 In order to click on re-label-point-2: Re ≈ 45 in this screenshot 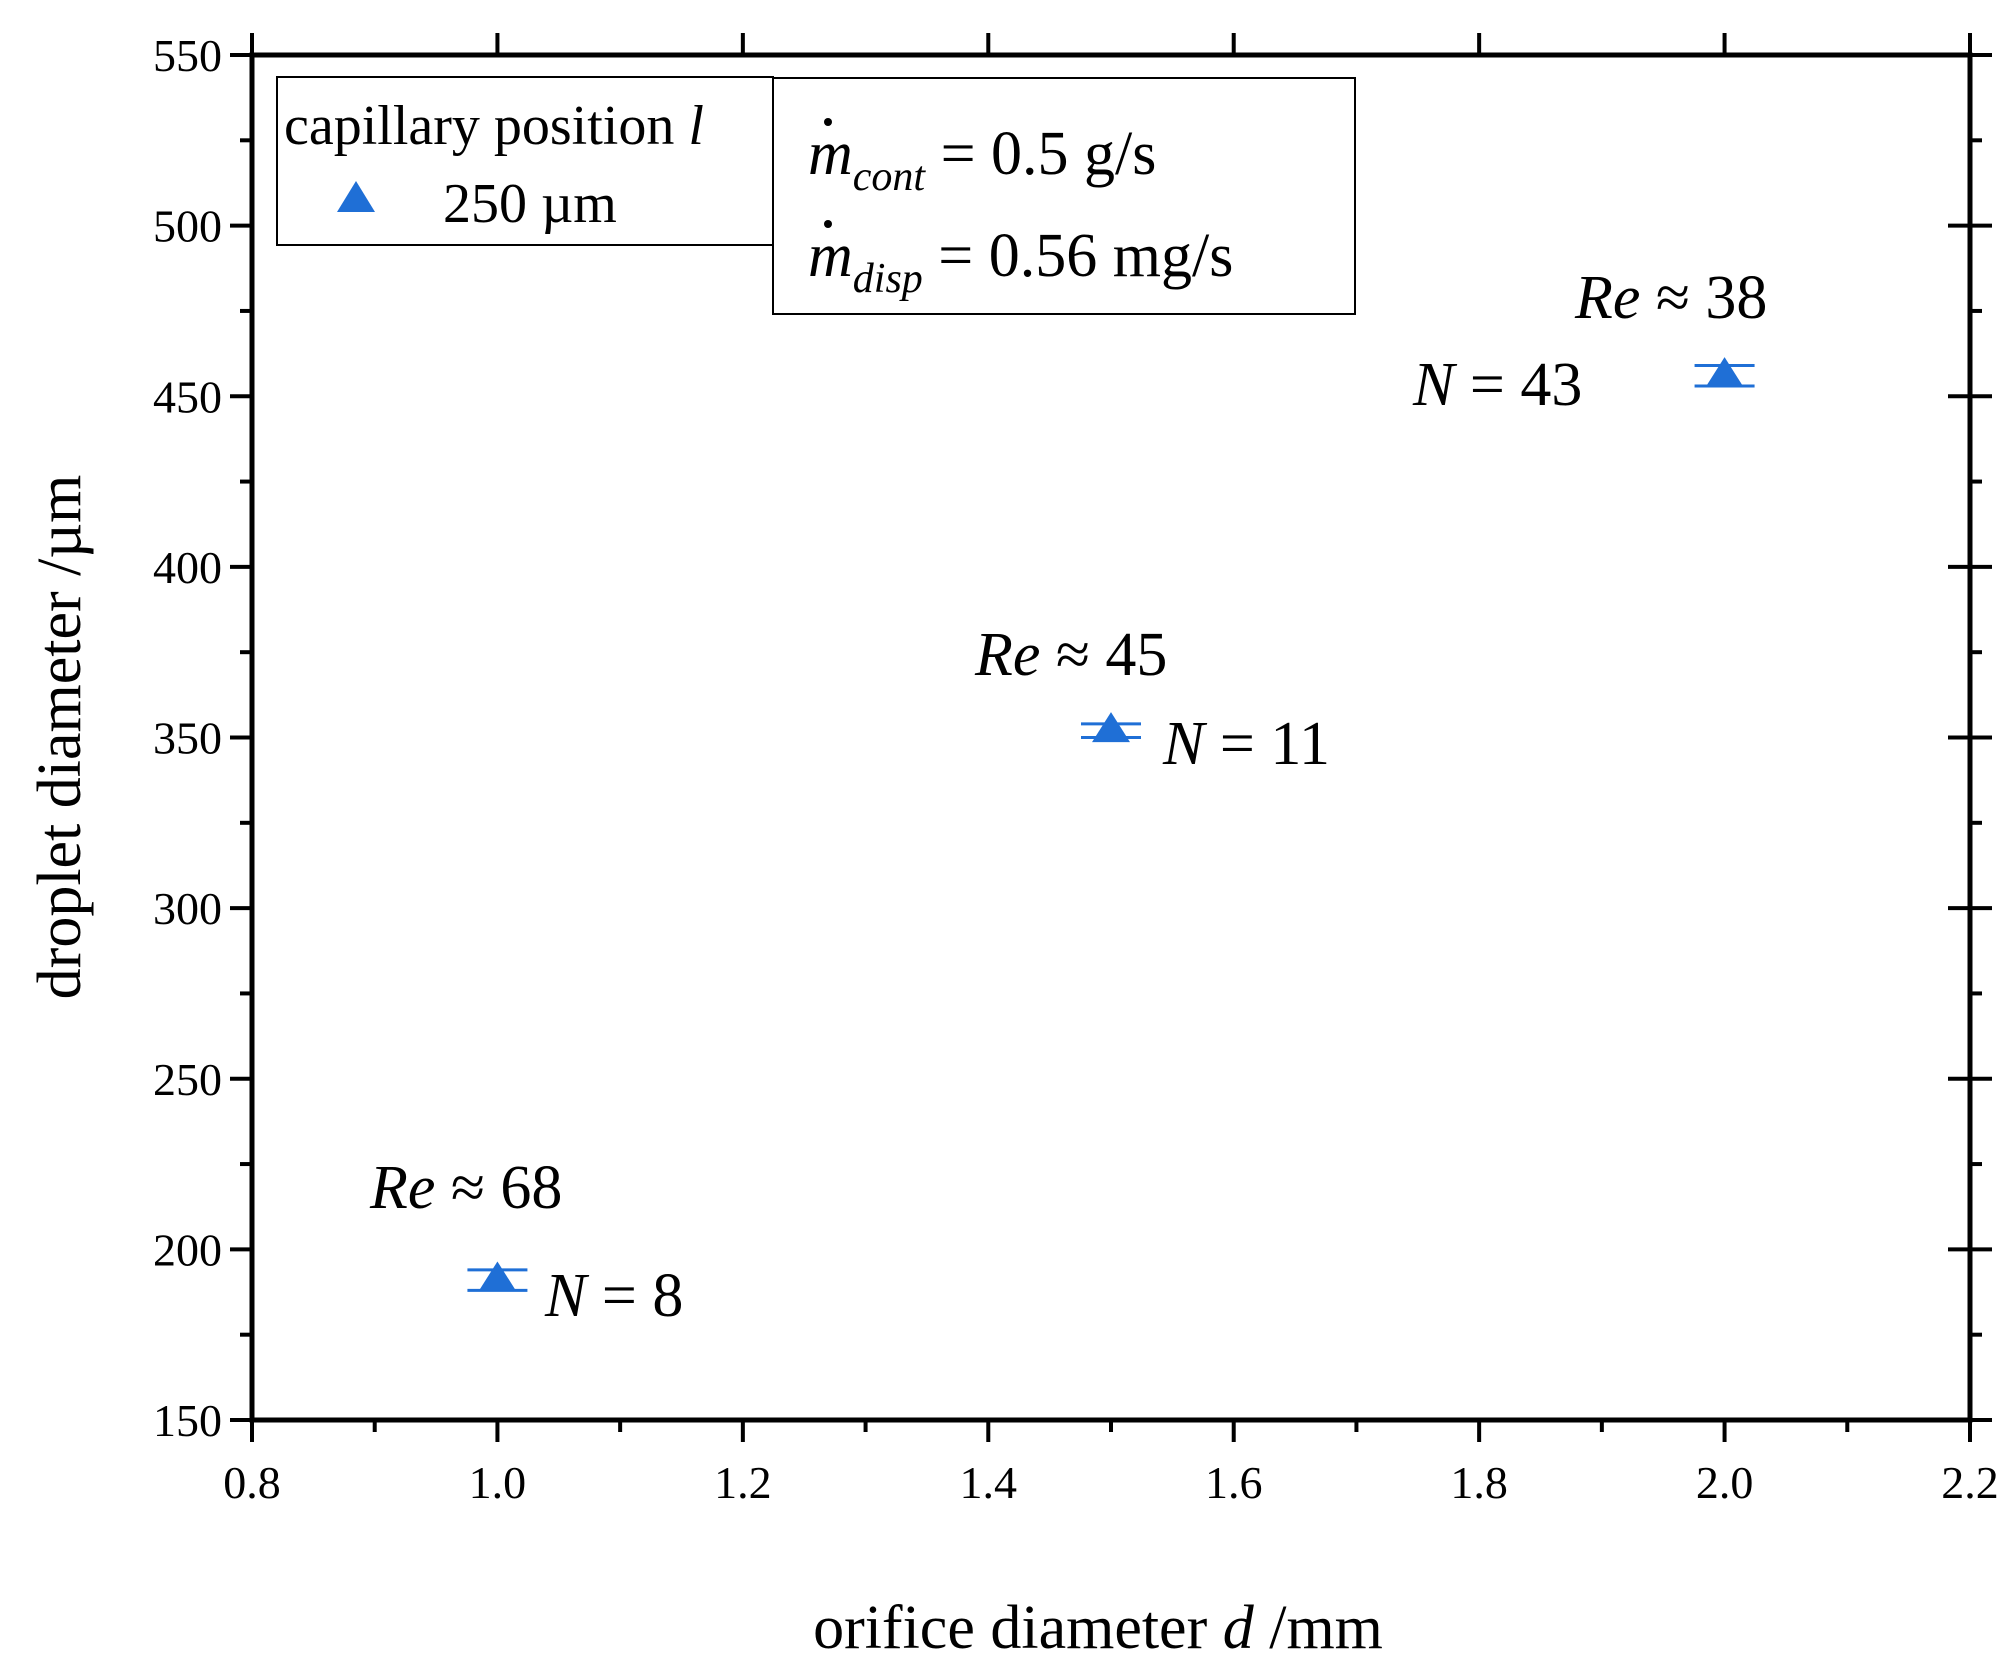, I will do `click(1070, 655)`.